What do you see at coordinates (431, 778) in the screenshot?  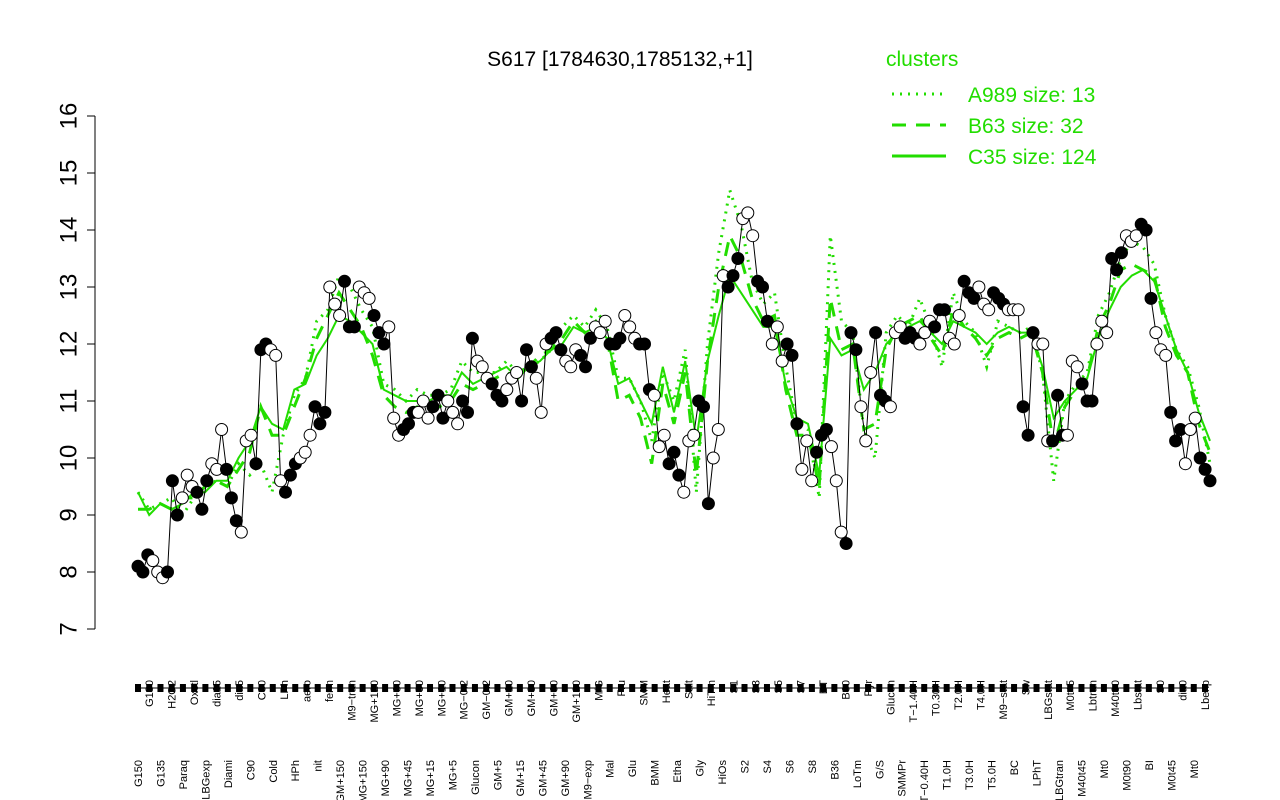 I see `x-tick-label: MG+15` at bounding box center [431, 778].